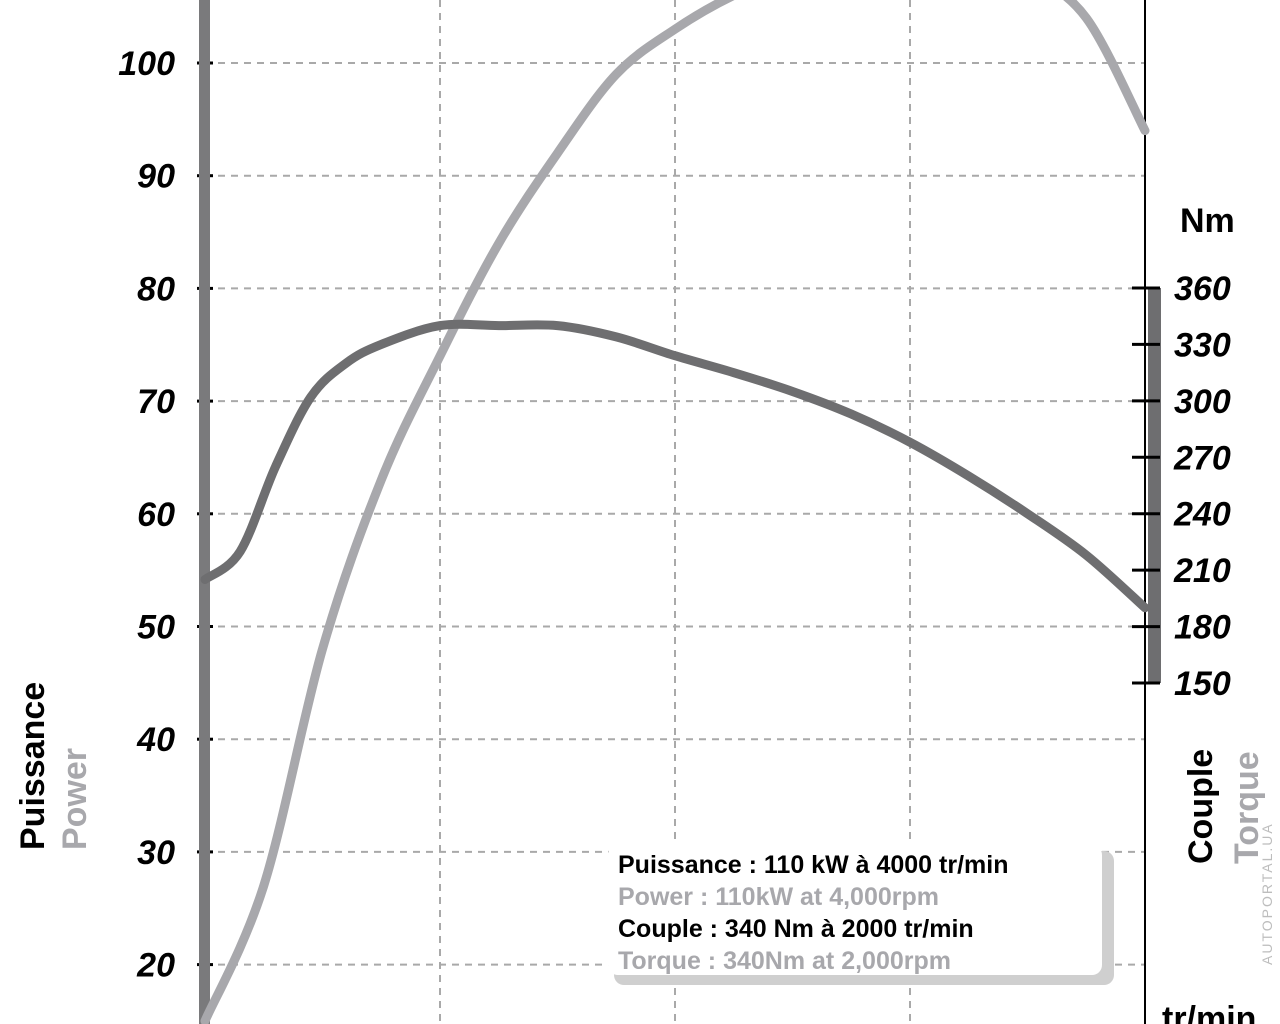 The width and height of the screenshot is (1280, 1024). I want to click on legend-box, so click(855, 910).